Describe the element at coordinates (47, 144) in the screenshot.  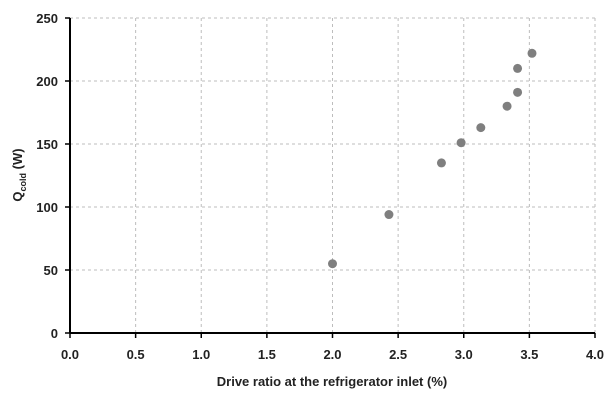
I see `y-tick-label: 150` at that location.